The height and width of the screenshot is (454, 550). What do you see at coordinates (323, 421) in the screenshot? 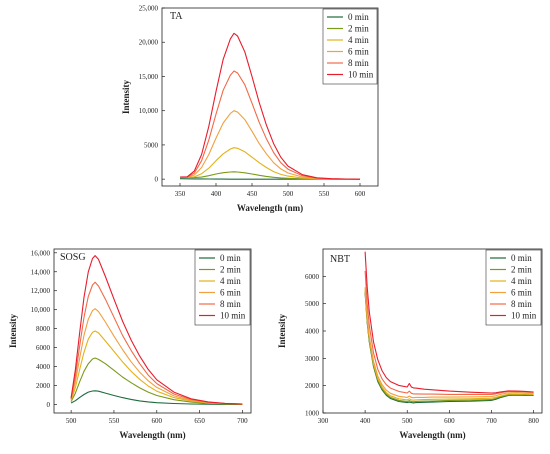
I see `x-tick-label: 300` at bounding box center [323, 421].